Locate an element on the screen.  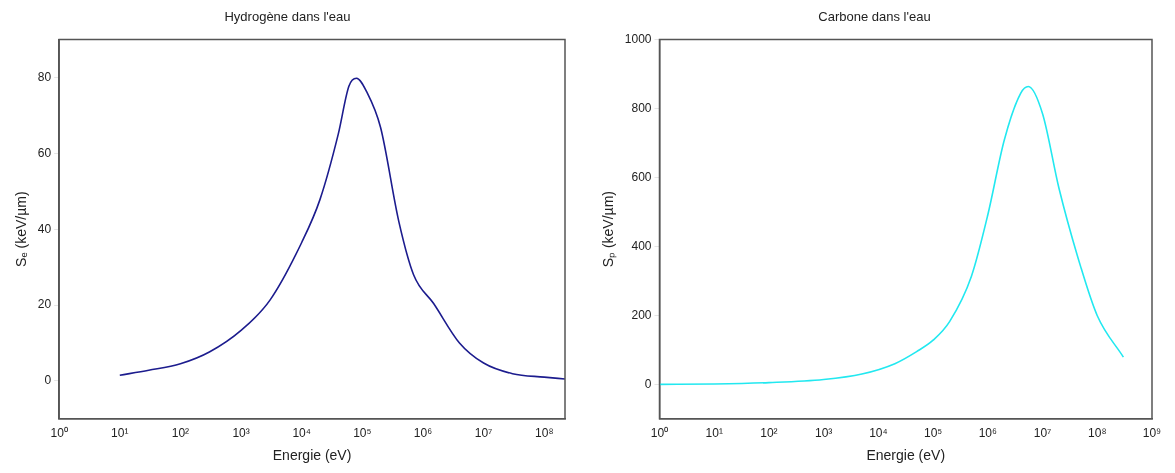
y-tick-label: 80 is located at coordinates (44, 76).